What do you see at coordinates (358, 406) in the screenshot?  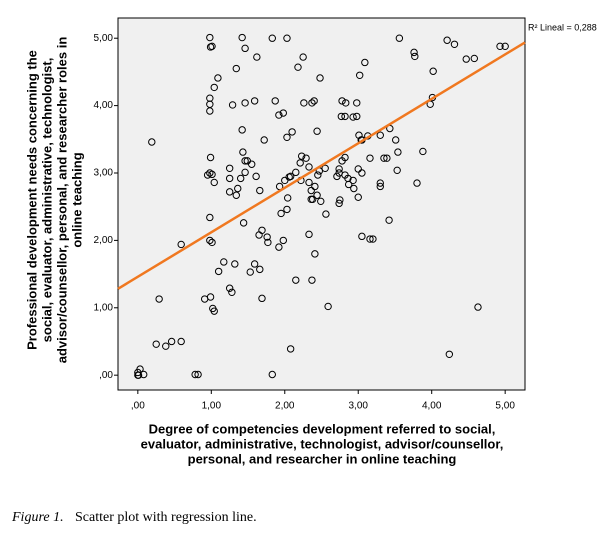 I see `x-tick-label: 3,00` at bounding box center [358, 406].